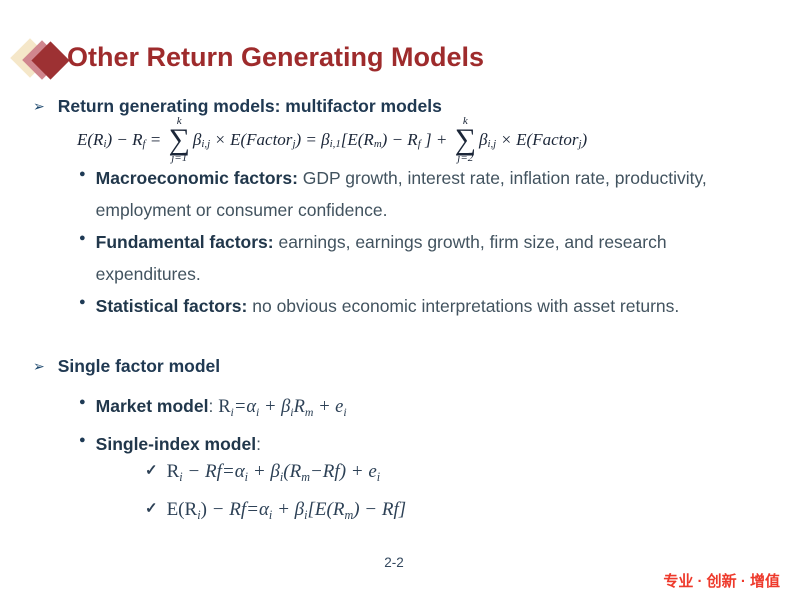 Image resolution: width=788 pixels, height=594 pixels. I want to click on bullet-single-factor-label: Single factor model, so click(139, 366).